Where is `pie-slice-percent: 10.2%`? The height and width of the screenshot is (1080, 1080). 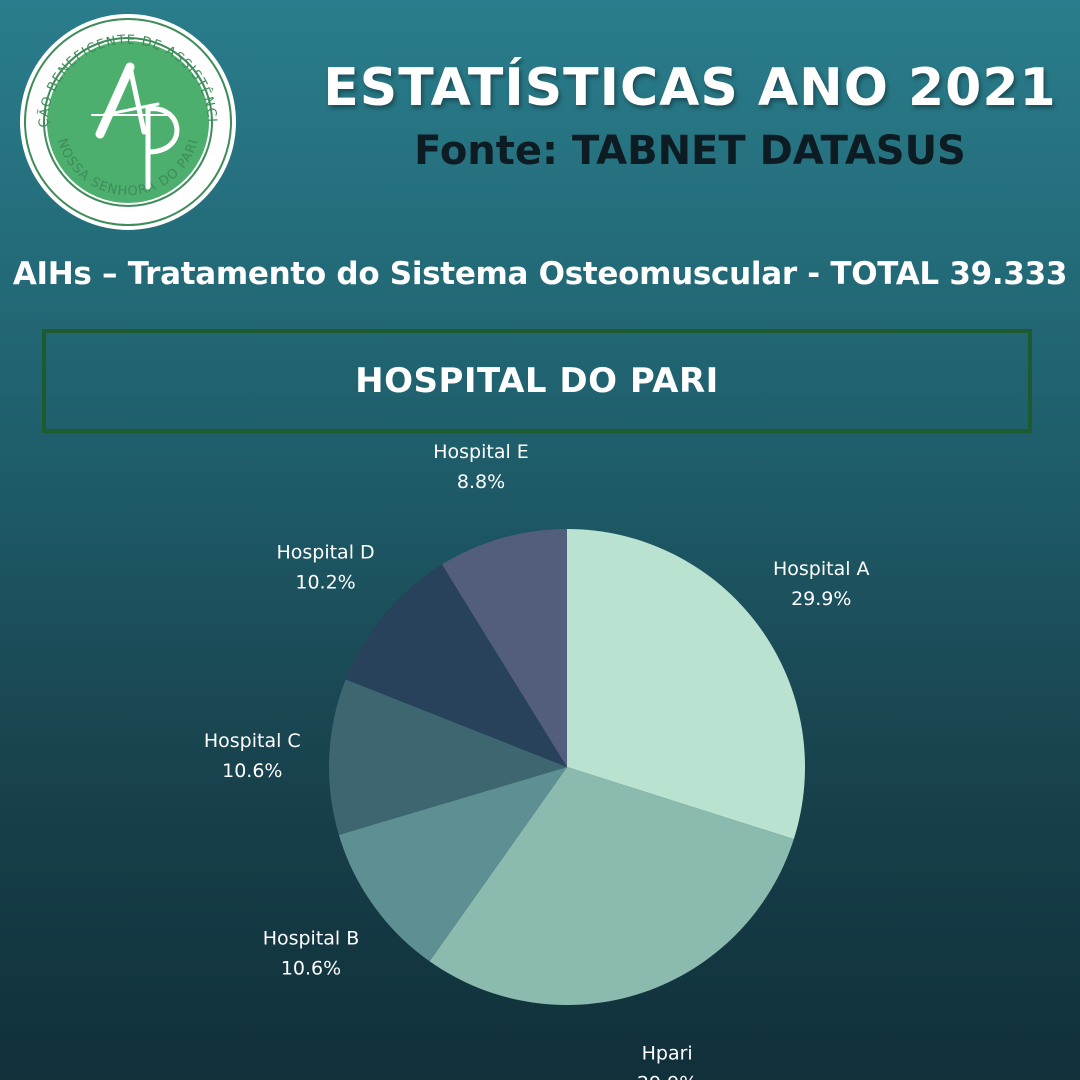
pie-slice-percent: 10.2% is located at coordinates (325, 583).